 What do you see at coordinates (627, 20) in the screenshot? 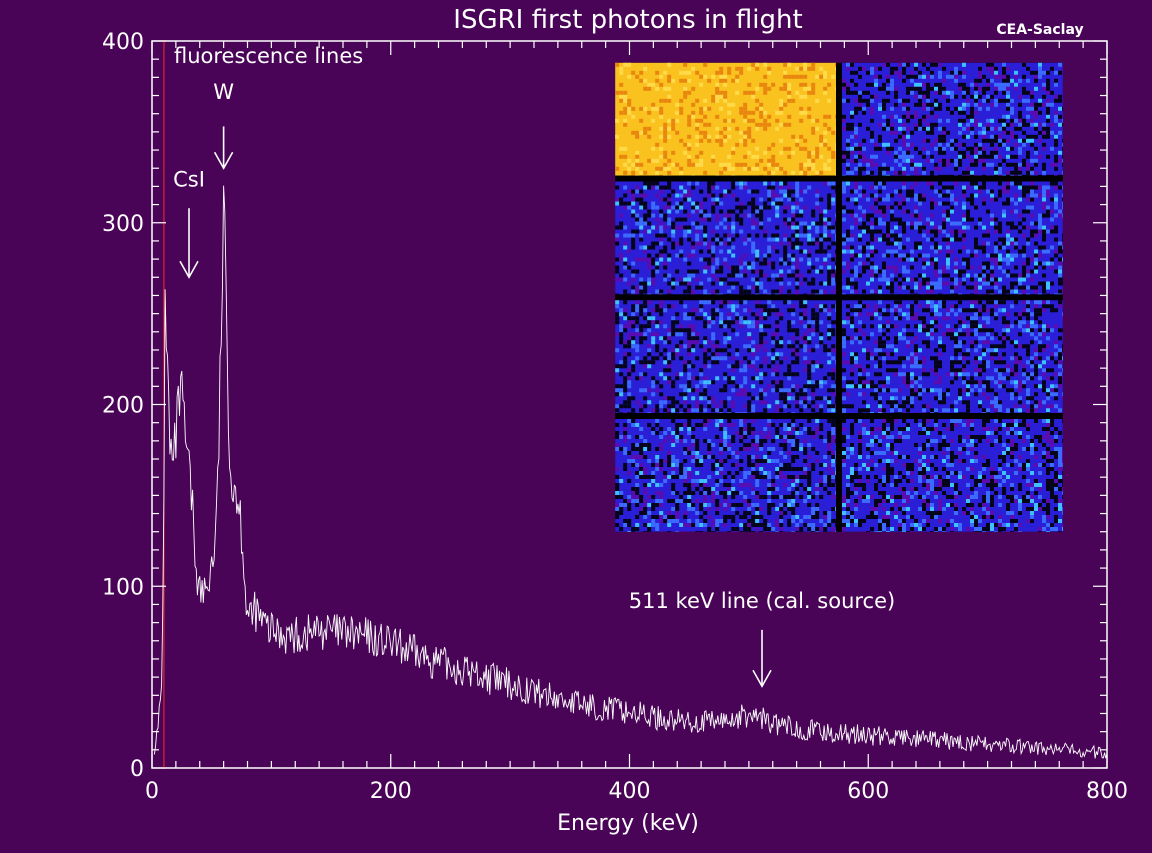
I see `chart-title: ISGRI first photons in flight` at bounding box center [627, 20].